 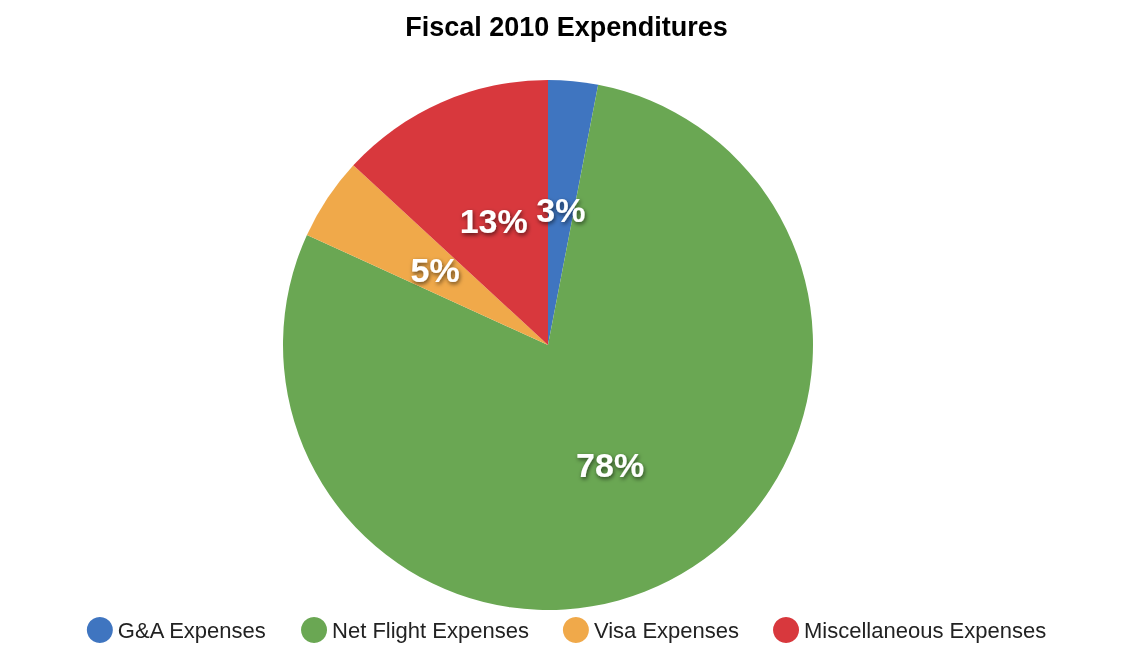 I want to click on legend-label: Miscellaneous Expenses, so click(x=925, y=630).